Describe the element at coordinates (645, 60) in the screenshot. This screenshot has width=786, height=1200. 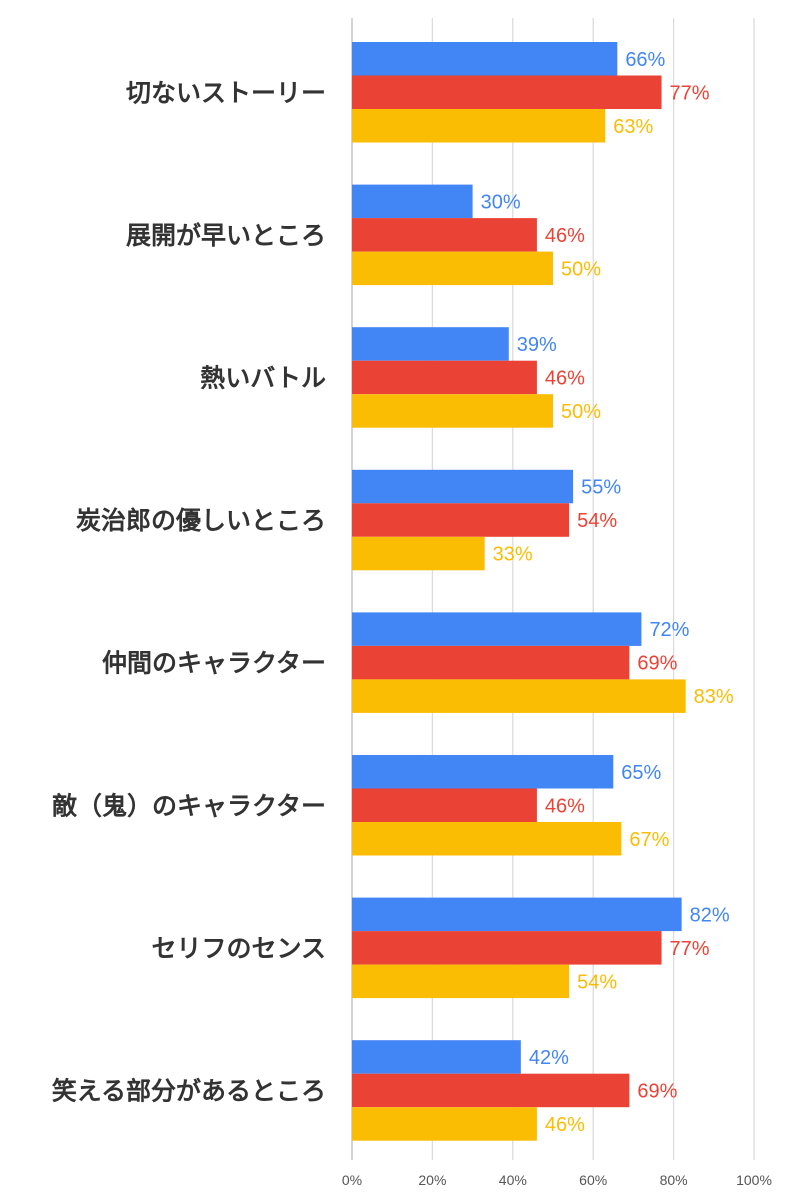
I see `data-label: 66%` at that location.